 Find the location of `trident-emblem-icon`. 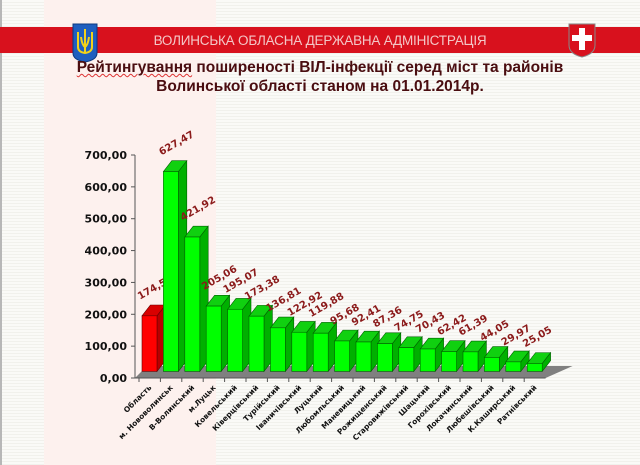

trident-emblem-icon is located at coordinates (85, 43).